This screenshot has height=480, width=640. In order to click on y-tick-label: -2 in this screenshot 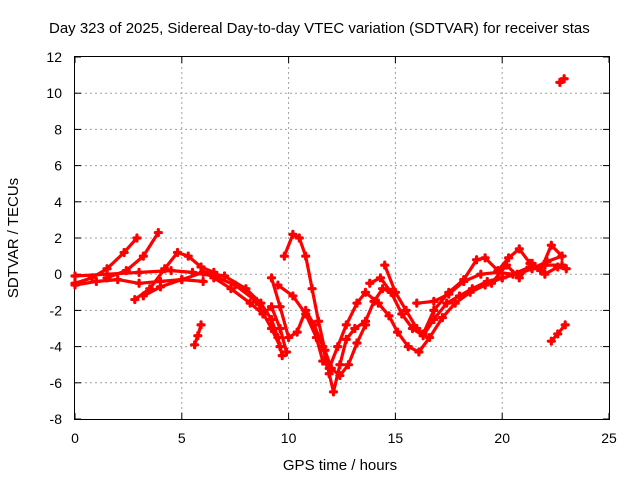, I will do `click(56, 310)`.